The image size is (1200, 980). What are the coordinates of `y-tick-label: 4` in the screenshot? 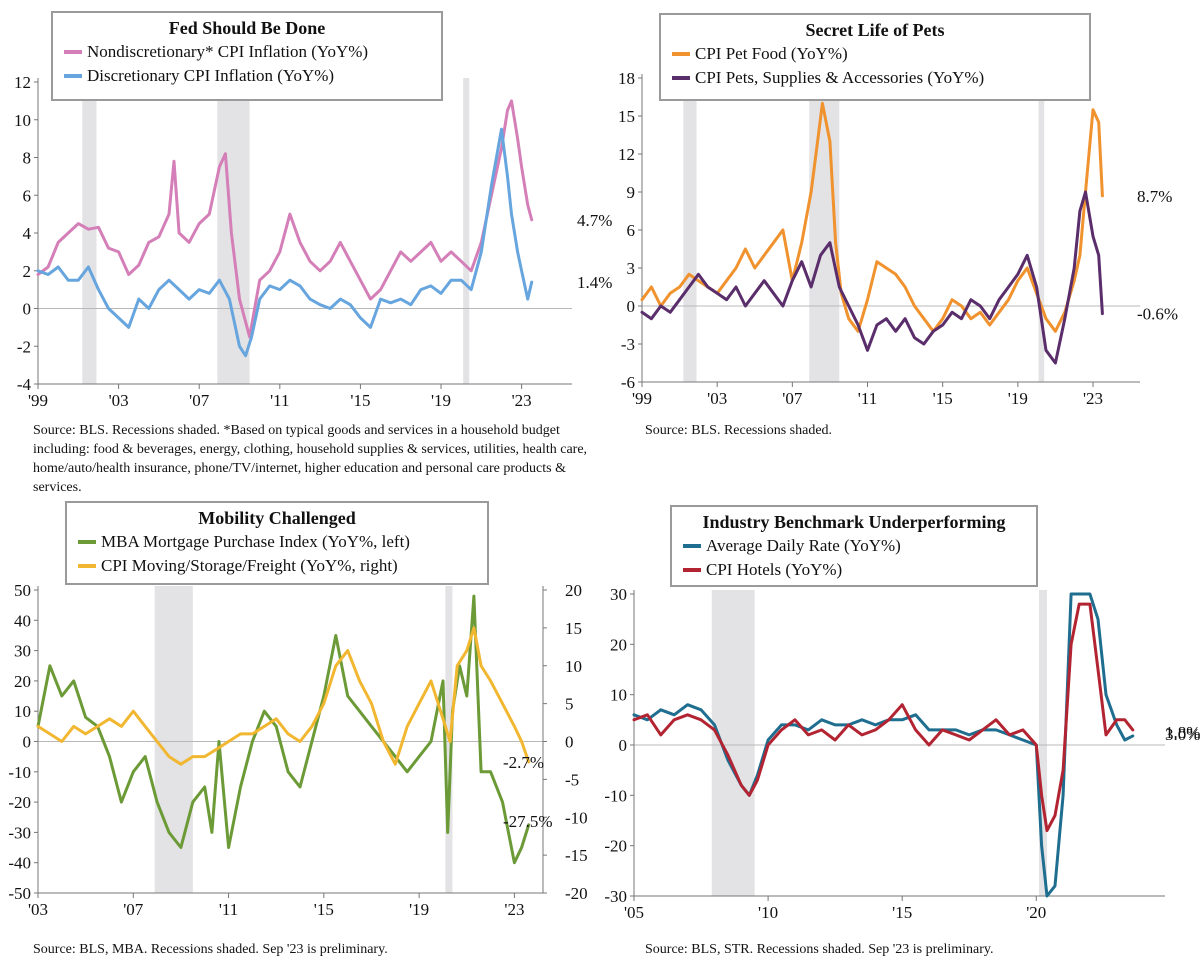 It's located at (27, 233).